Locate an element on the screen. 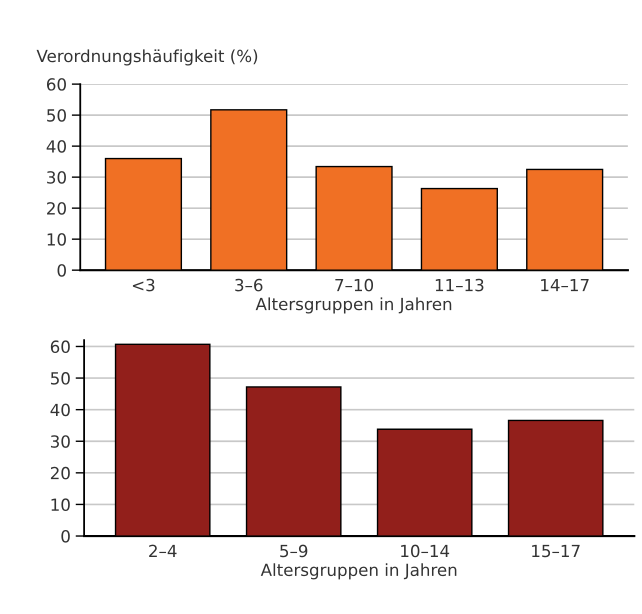 This screenshot has height=614, width=642. x-tick-label: 11–13 is located at coordinates (460, 285).